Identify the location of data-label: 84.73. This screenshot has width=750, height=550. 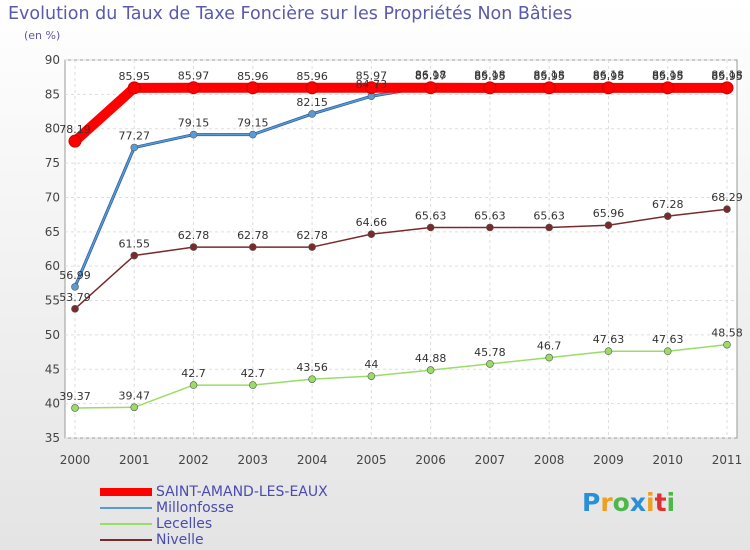
(372, 84).